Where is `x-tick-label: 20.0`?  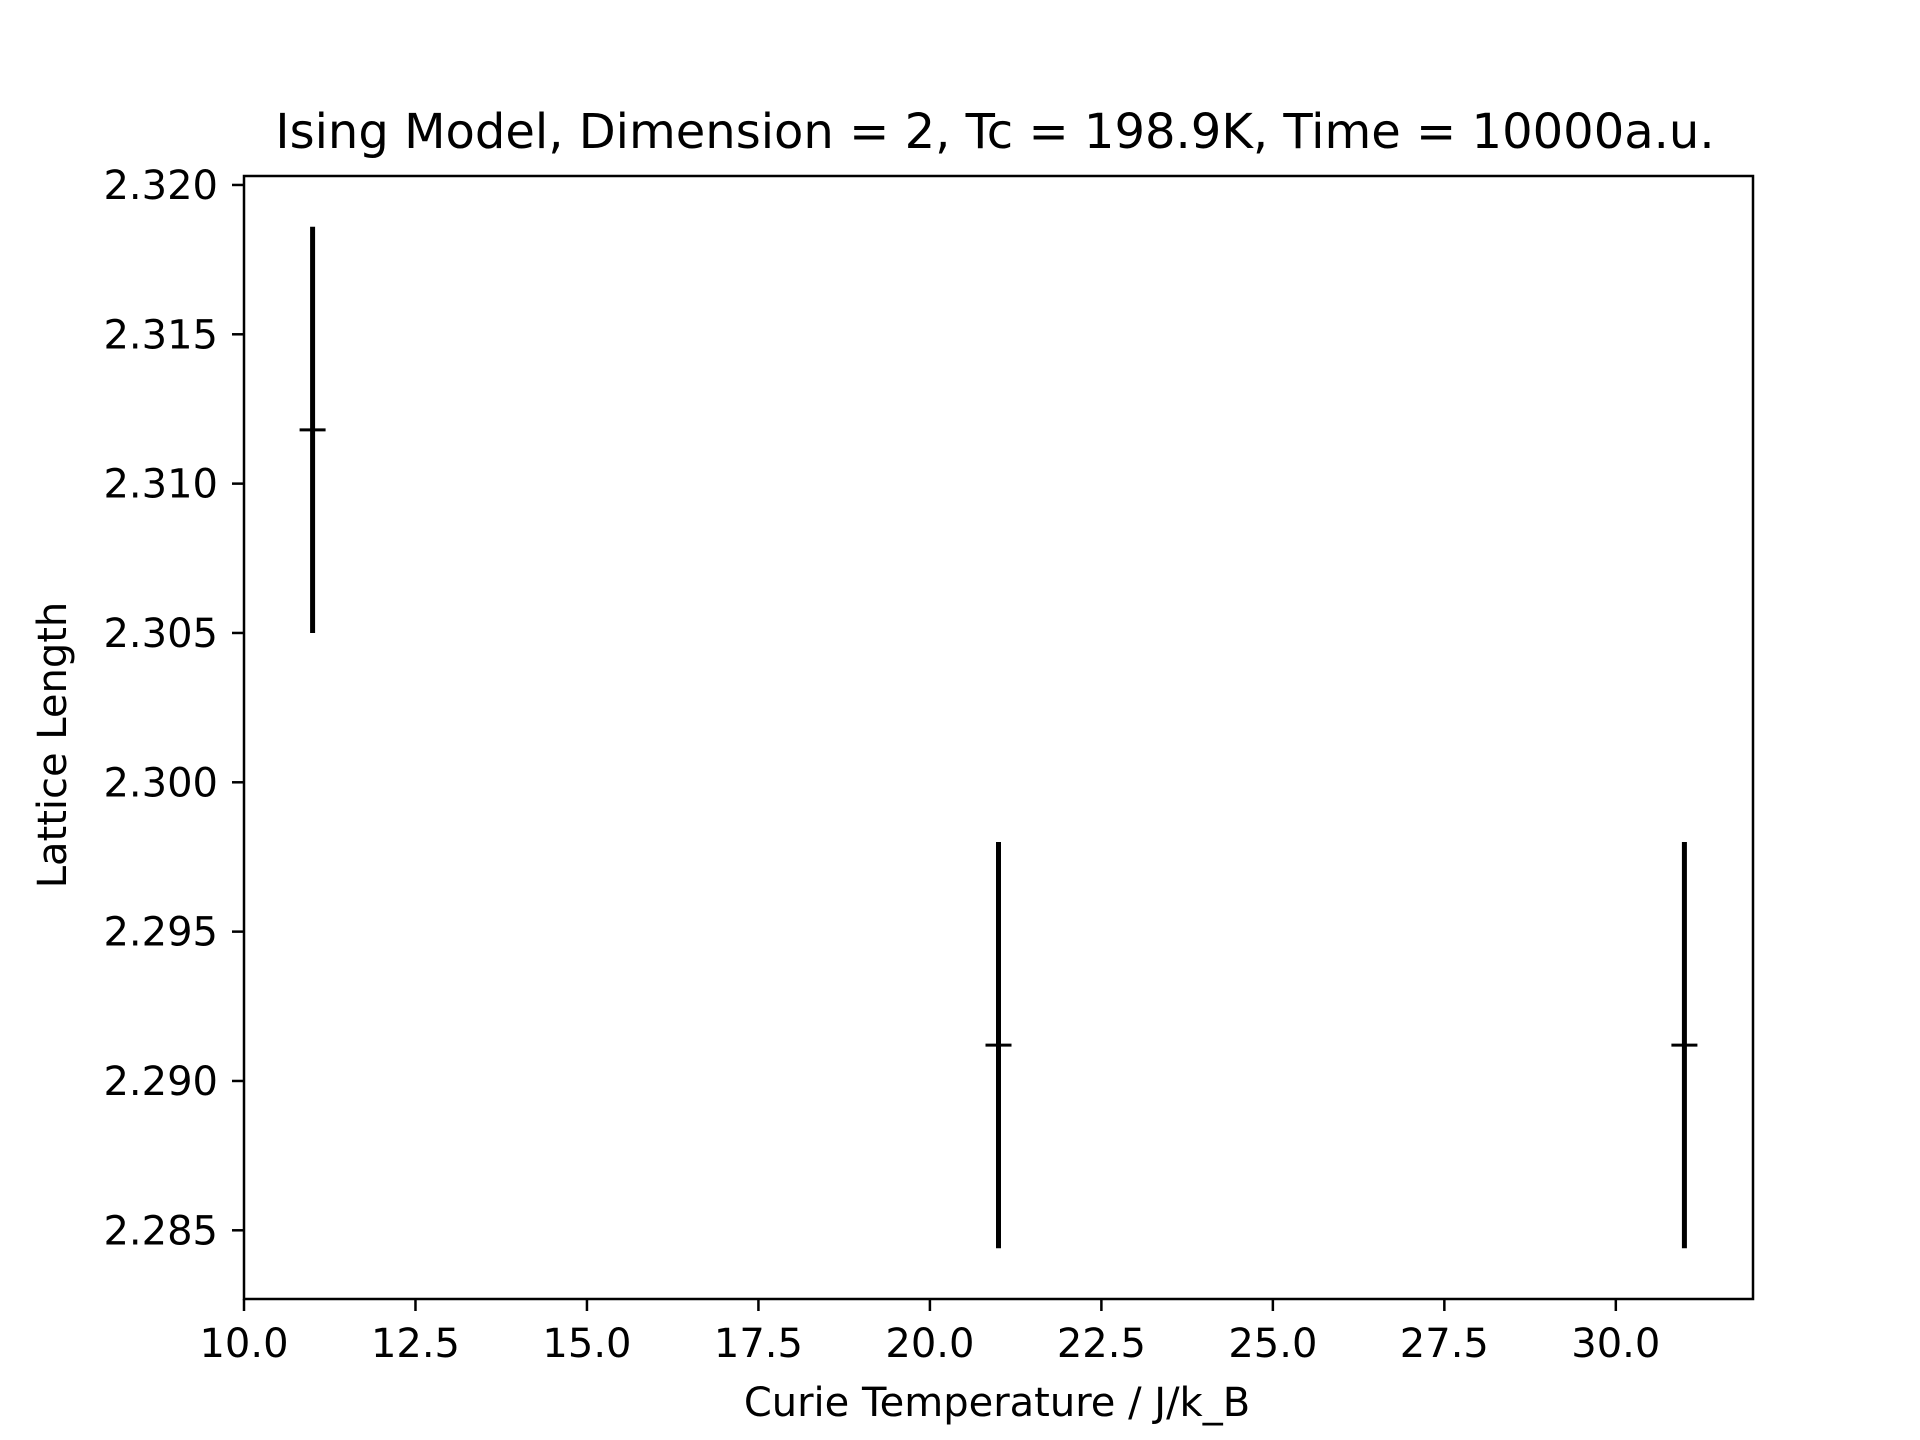 x-tick-label: 20.0 is located at coordinates (929, 1344).